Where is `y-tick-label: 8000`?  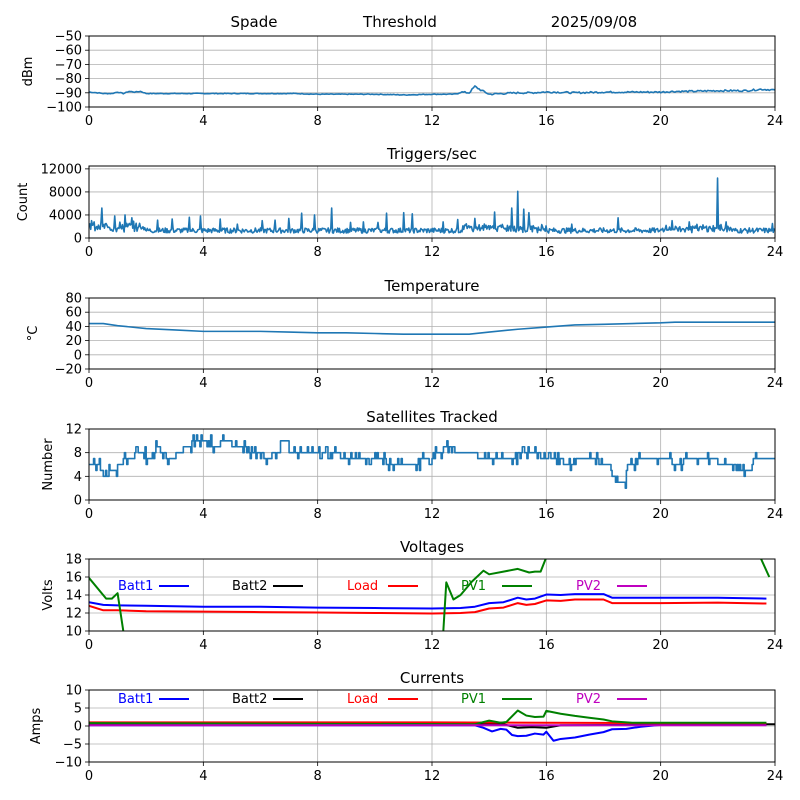 y-tick-label: 8000 is located at coordinates (65, 192).